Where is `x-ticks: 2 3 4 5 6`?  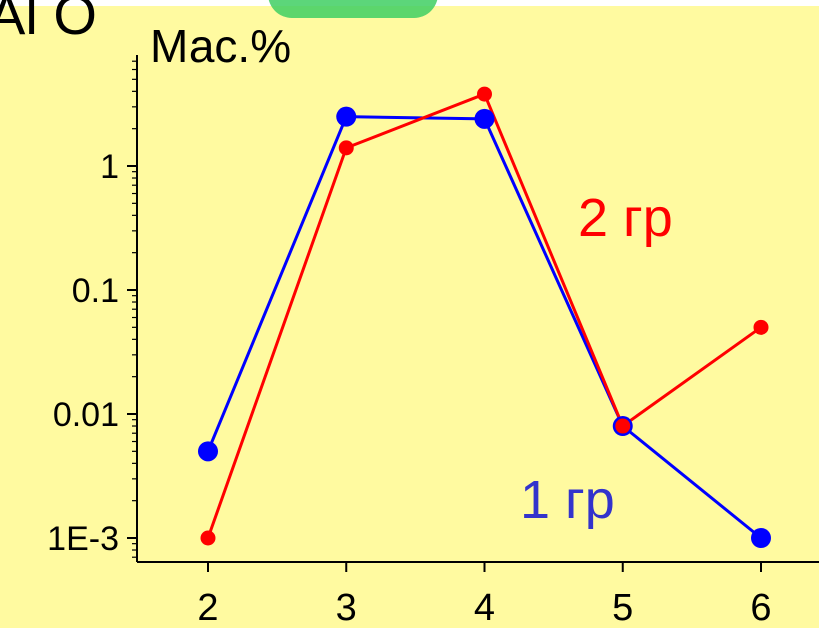 x-ticks: 2 3 4 5 6 is located at coordinates (484, 595).